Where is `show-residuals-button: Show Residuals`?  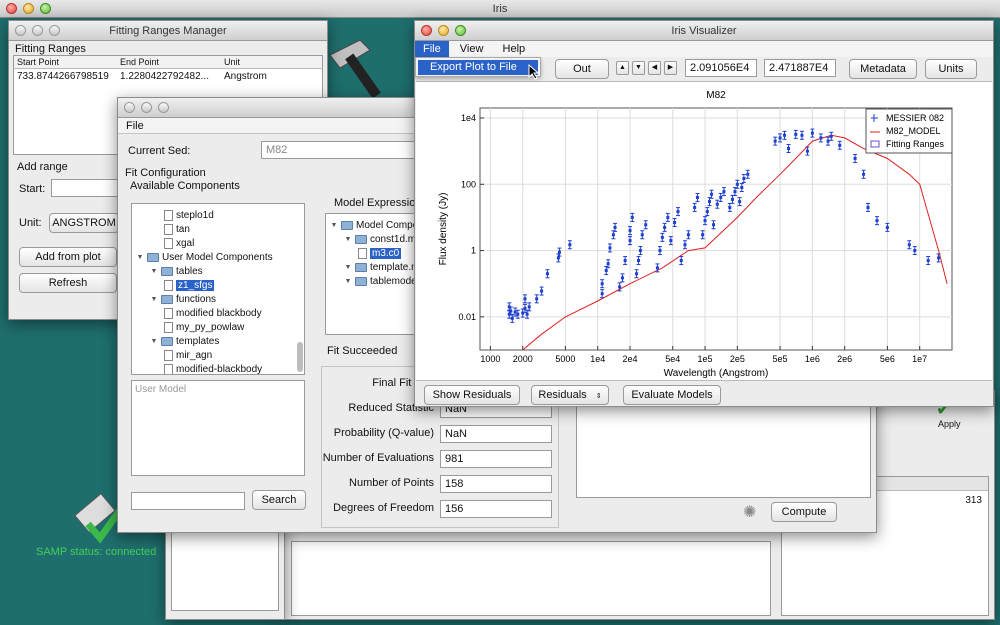
show-residuals-button: Show Residuals is located at coordinates (472, 395).